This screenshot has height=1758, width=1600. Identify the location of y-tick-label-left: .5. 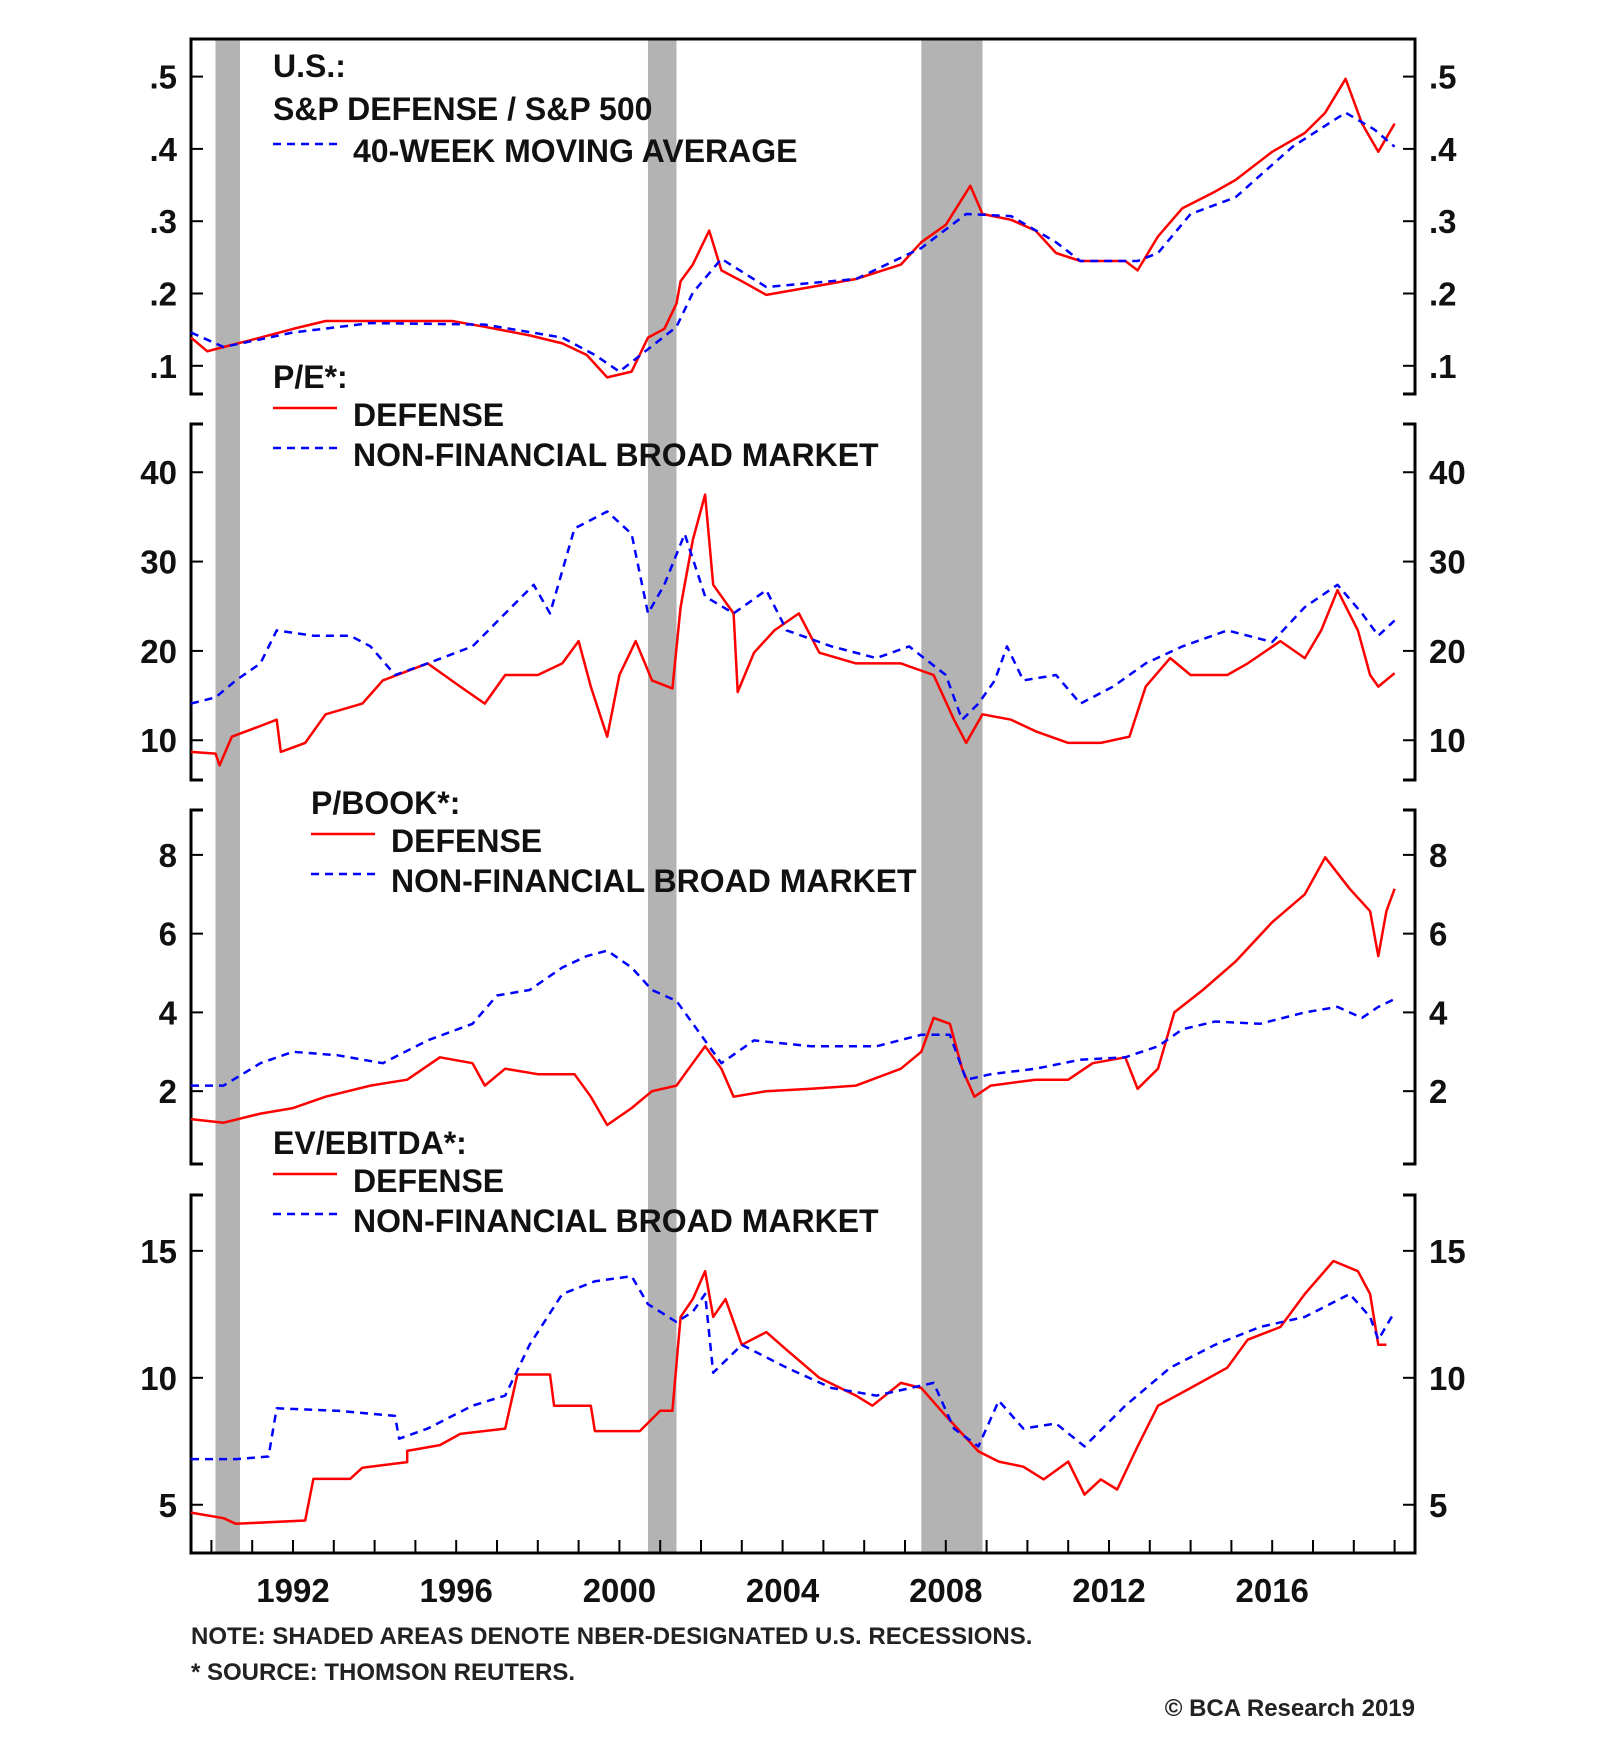
(163, 77).